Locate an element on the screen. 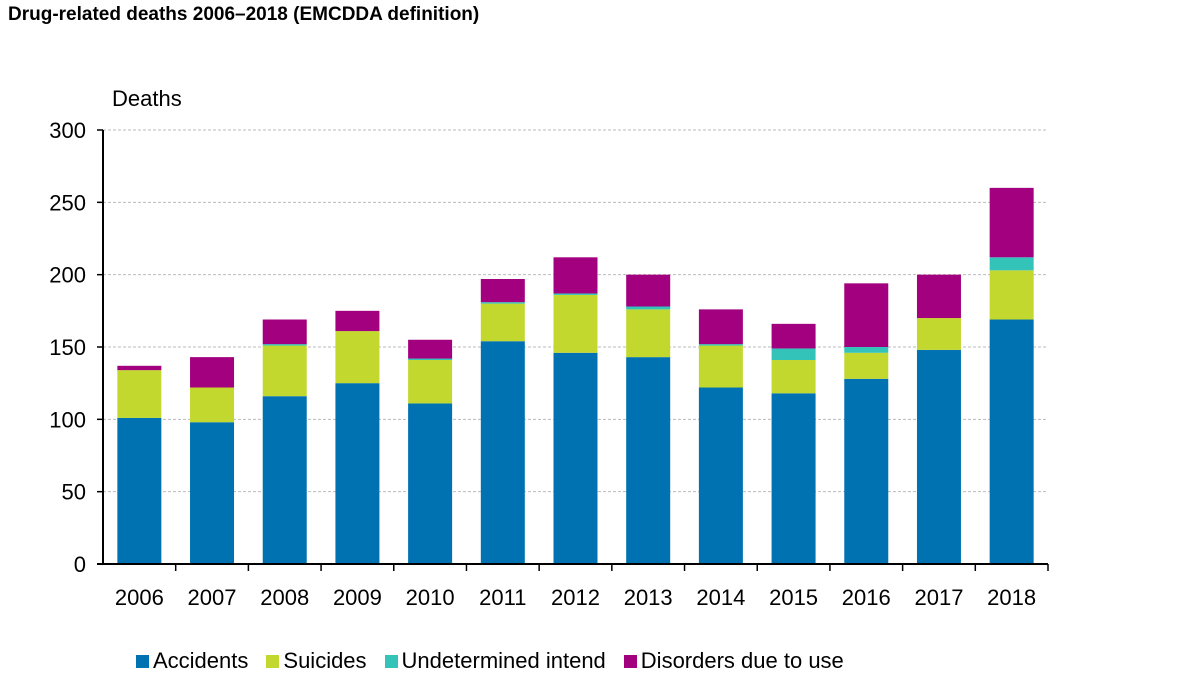 This screenshot has height=675, width=1200. x-tick-label: 2006 is located at coordinates (139, 597).